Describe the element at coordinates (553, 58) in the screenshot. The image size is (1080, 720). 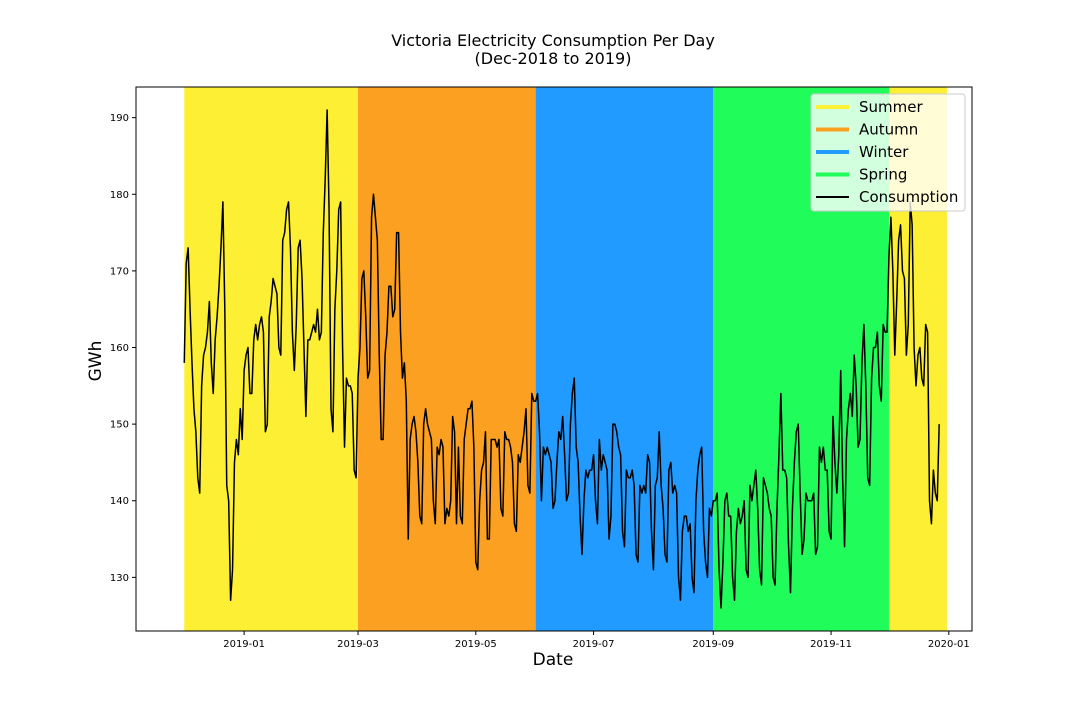
I see `chart-subtitle: (Dec-2018 to 2019)` at that location.